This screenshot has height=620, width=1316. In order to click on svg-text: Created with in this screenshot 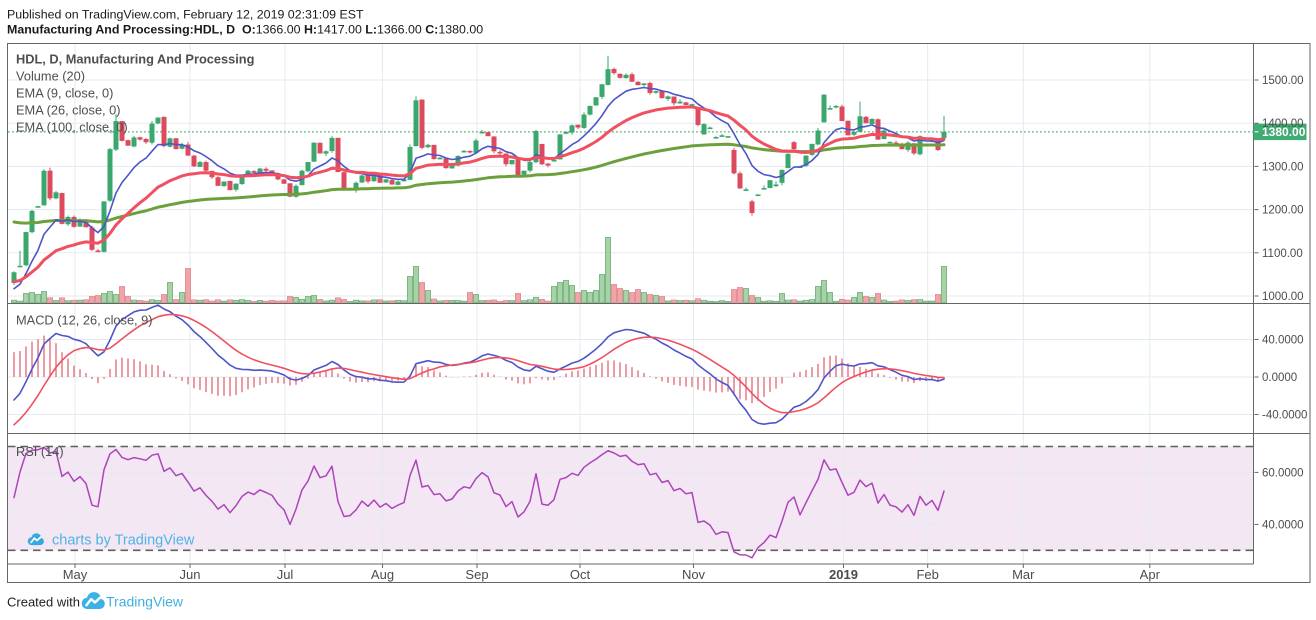, I will do `click(43, 602)`.